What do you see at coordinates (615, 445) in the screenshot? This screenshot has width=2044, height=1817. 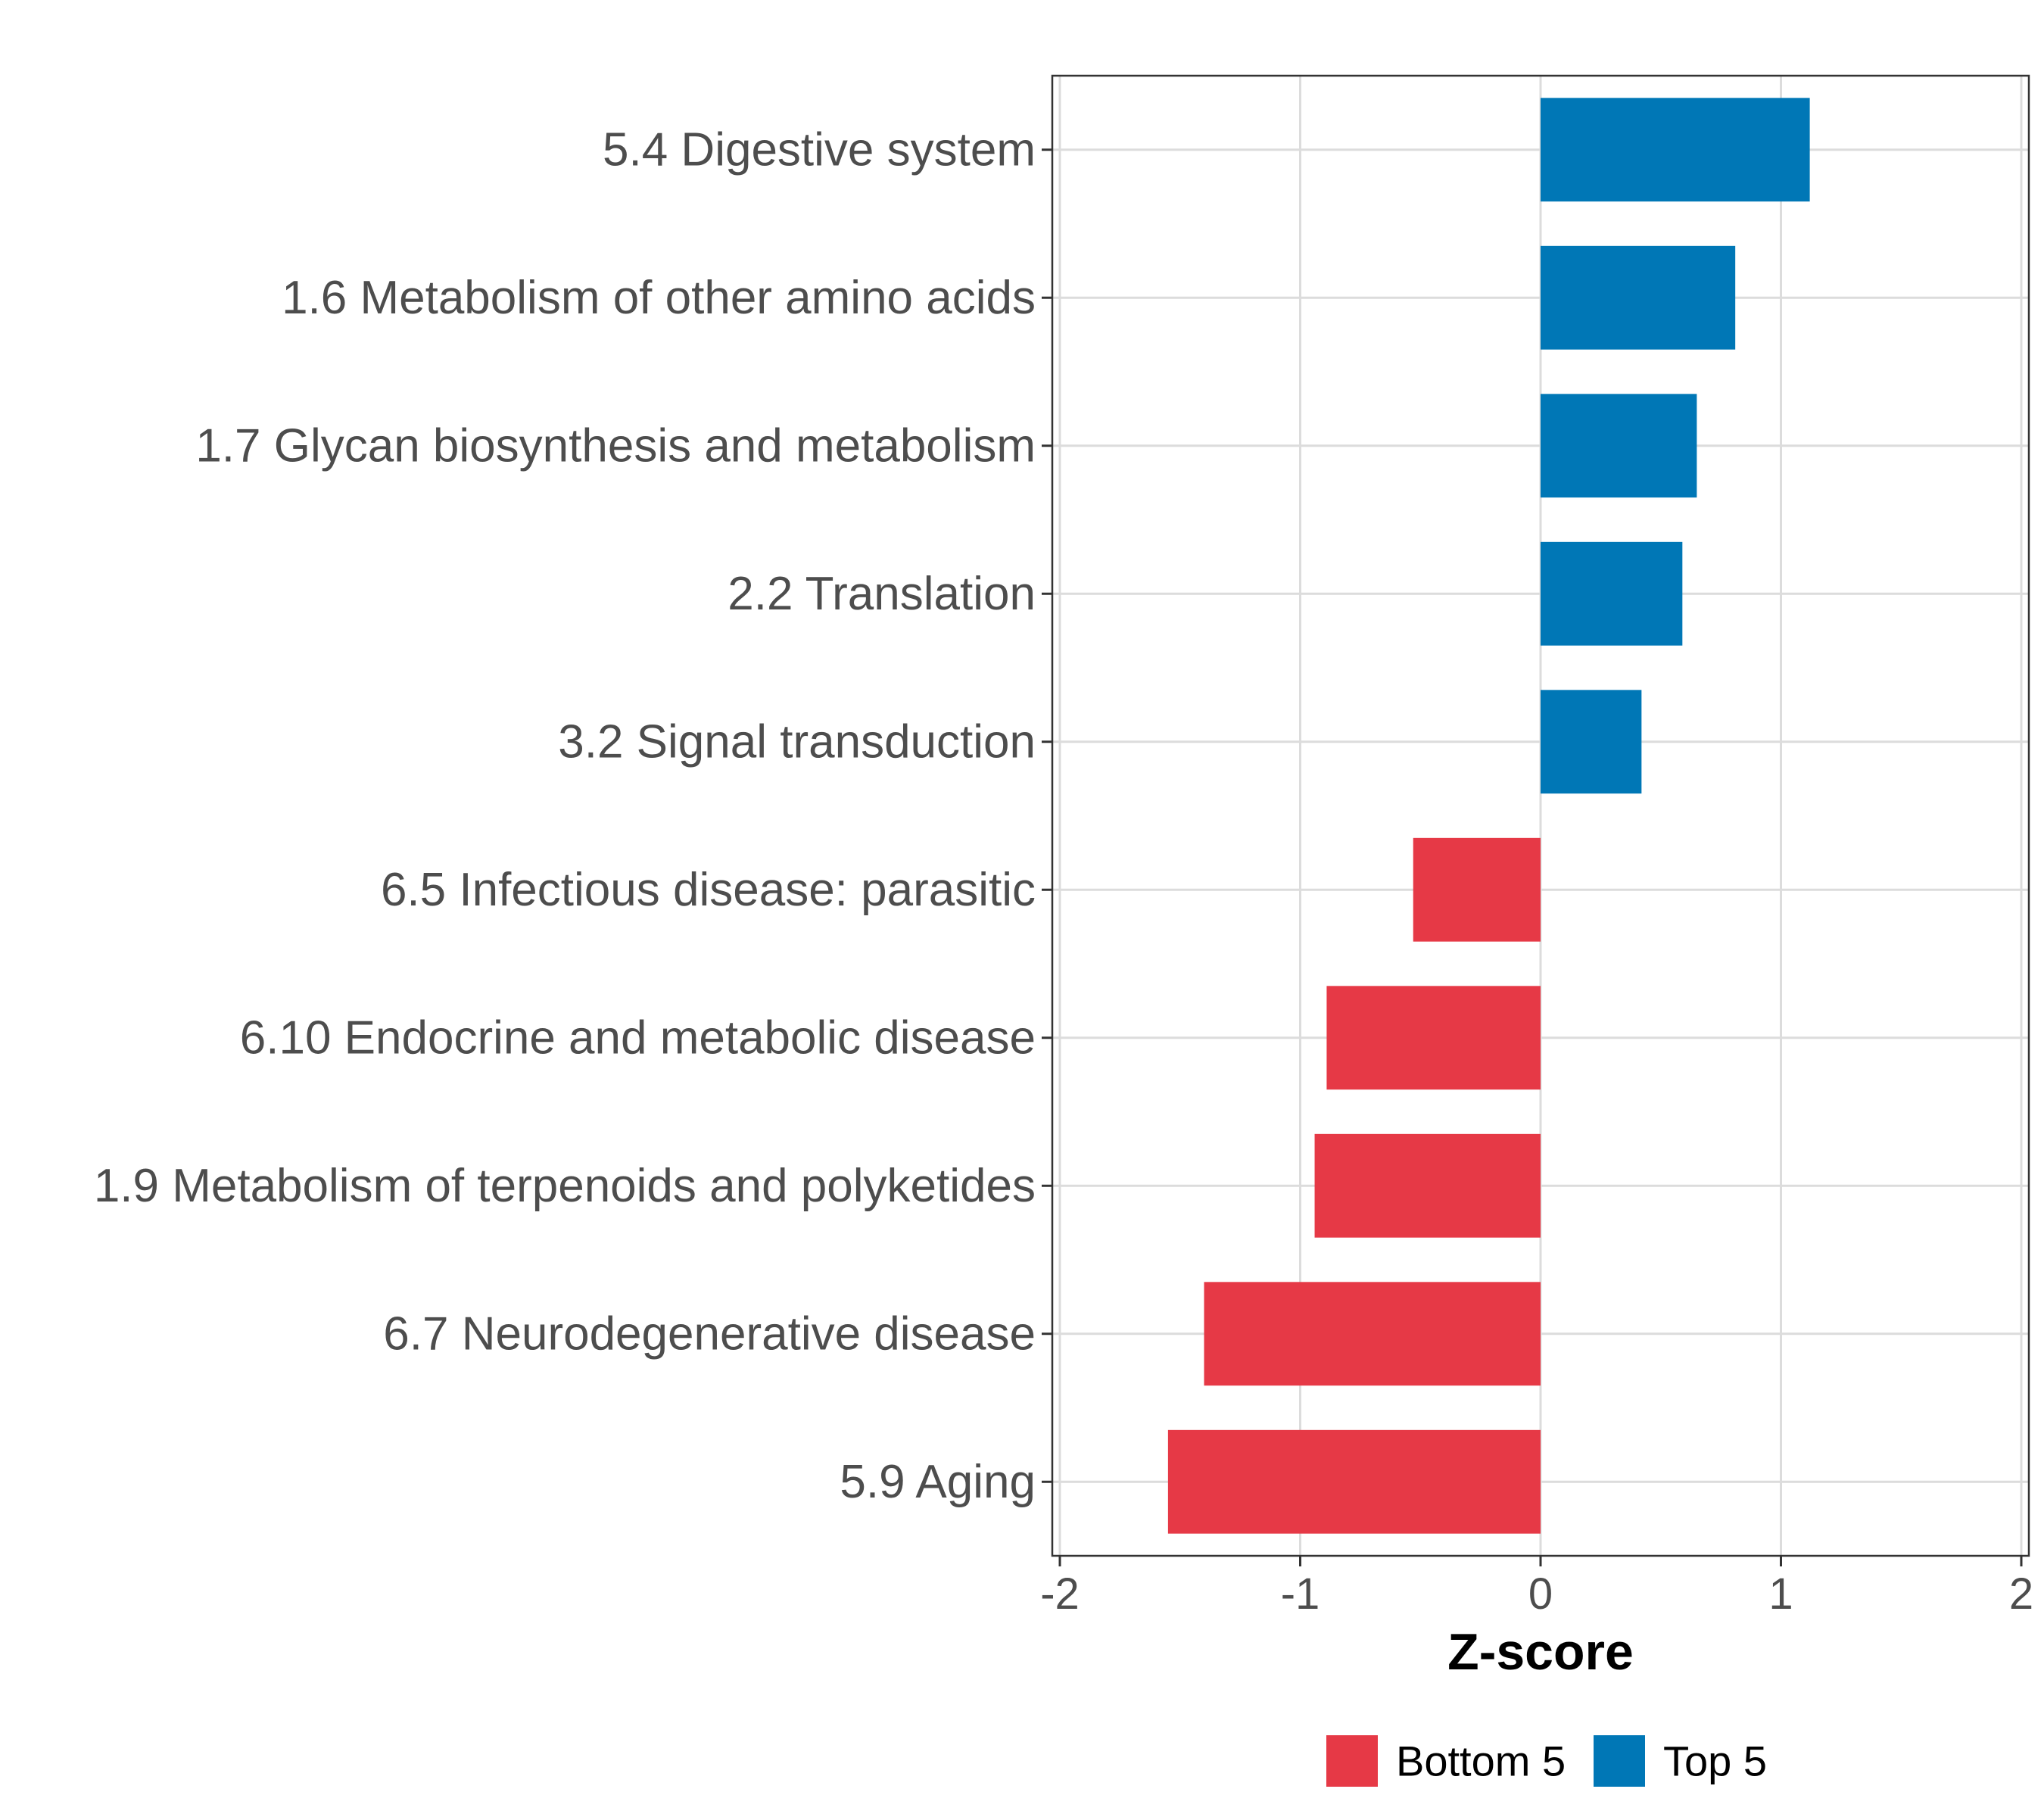 I see `y-tick-label: 1.7 Glycan biosynthesis and metabolism` at bounding box center [615, 445].